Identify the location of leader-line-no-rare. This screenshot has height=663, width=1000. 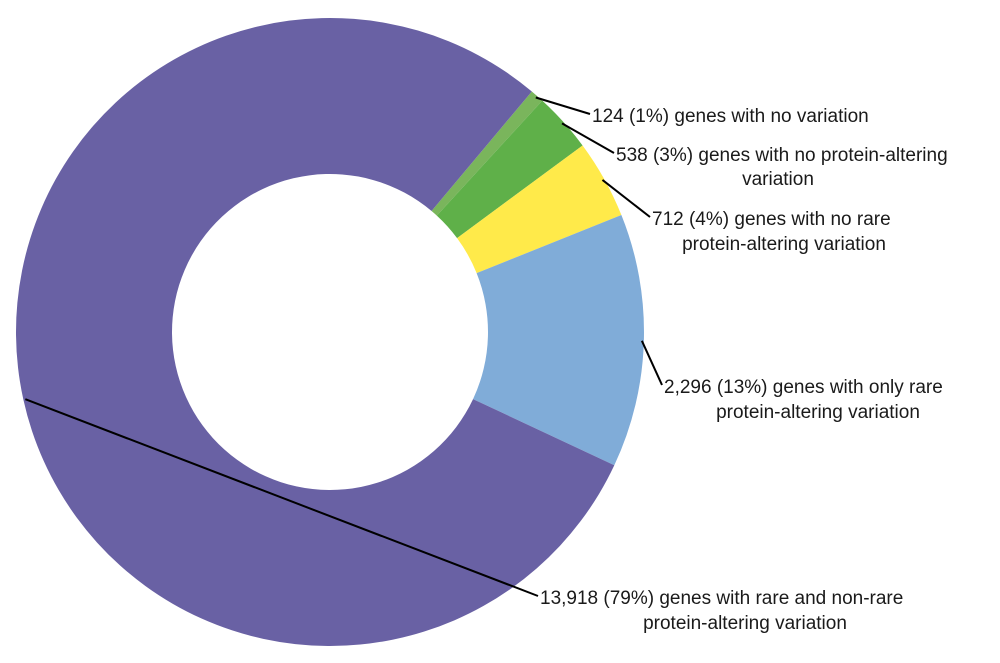
(626, 198).